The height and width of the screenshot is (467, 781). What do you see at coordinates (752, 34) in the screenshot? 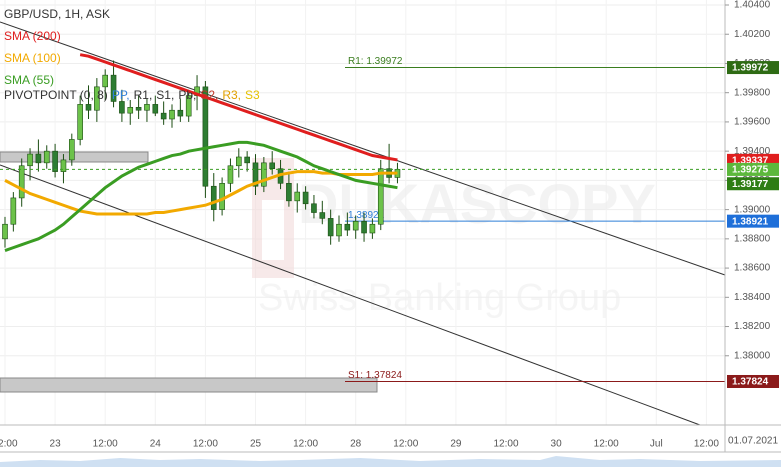
I see `y-tick-label: 1.40200` at bounding box center [752, 34].